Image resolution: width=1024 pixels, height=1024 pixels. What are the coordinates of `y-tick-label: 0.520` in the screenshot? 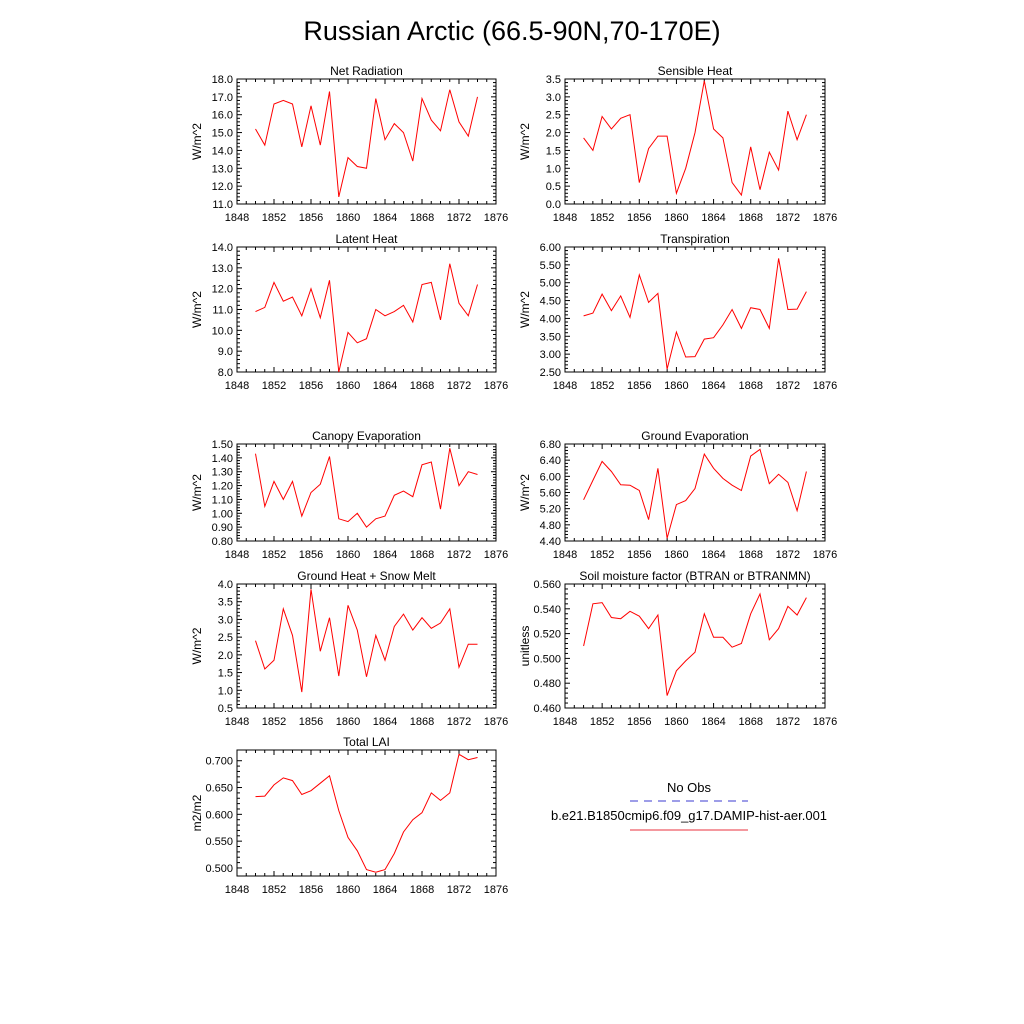 It's located at (547, 635).